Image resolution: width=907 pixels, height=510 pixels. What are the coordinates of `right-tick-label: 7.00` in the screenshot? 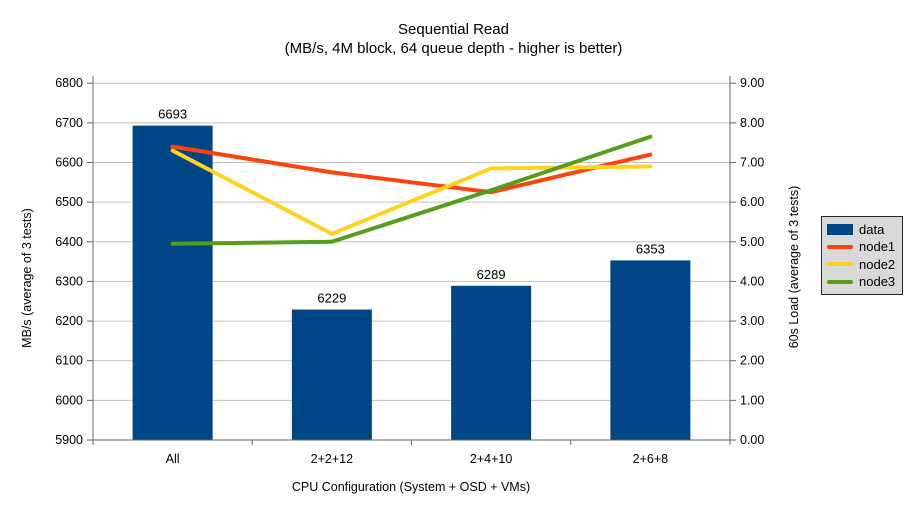 It's located at (752, 162).